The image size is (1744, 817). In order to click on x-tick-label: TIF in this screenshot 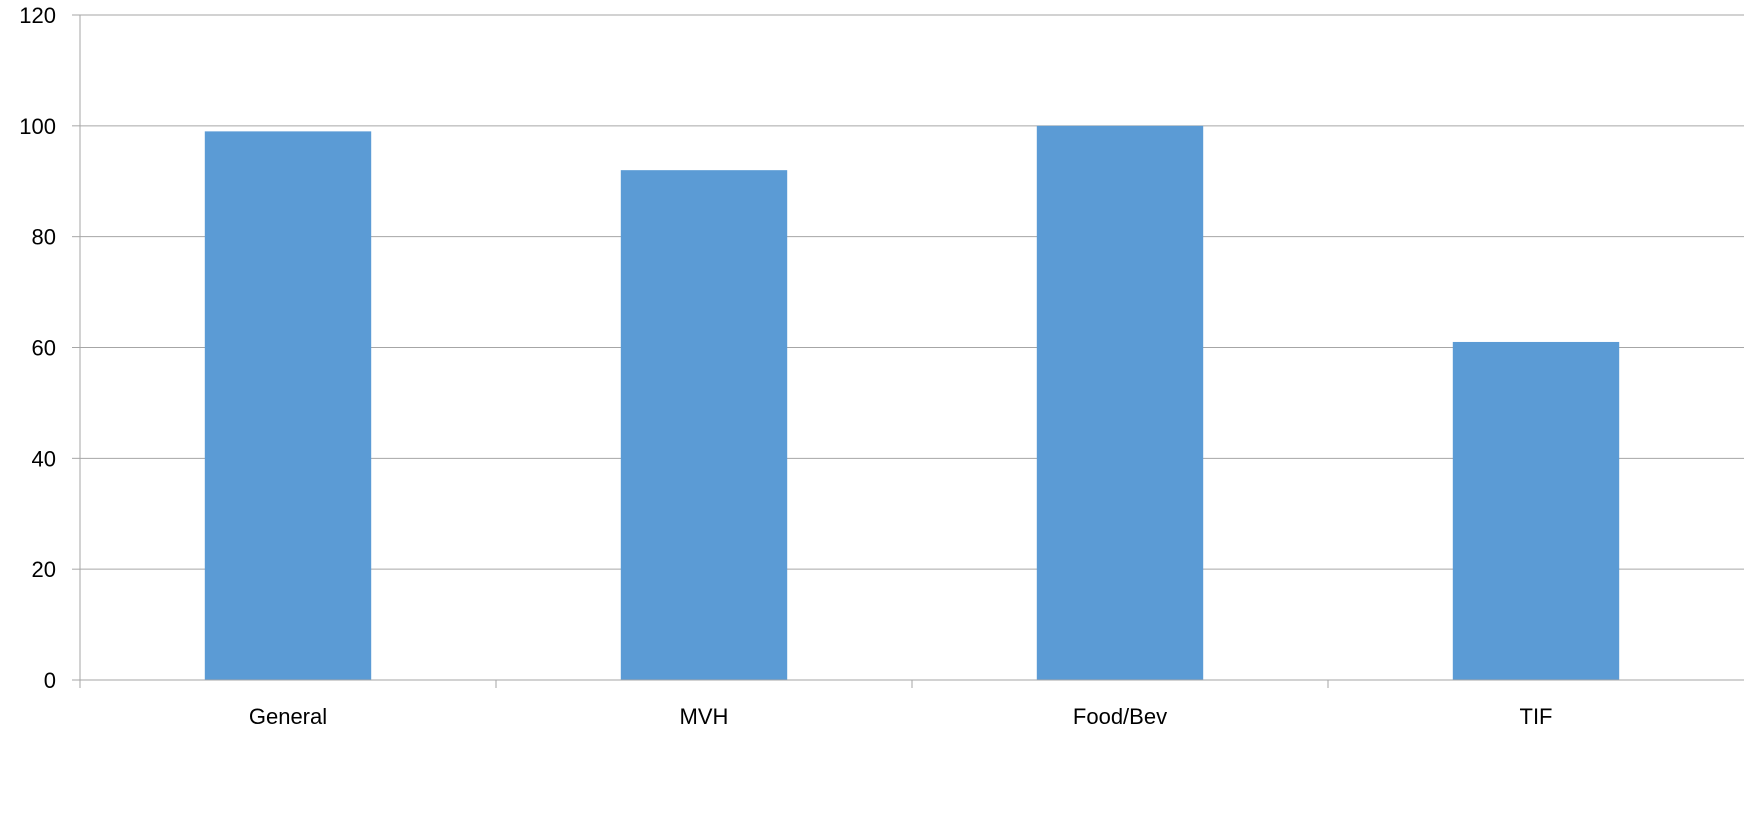, I will do `click(1536, 716)`.